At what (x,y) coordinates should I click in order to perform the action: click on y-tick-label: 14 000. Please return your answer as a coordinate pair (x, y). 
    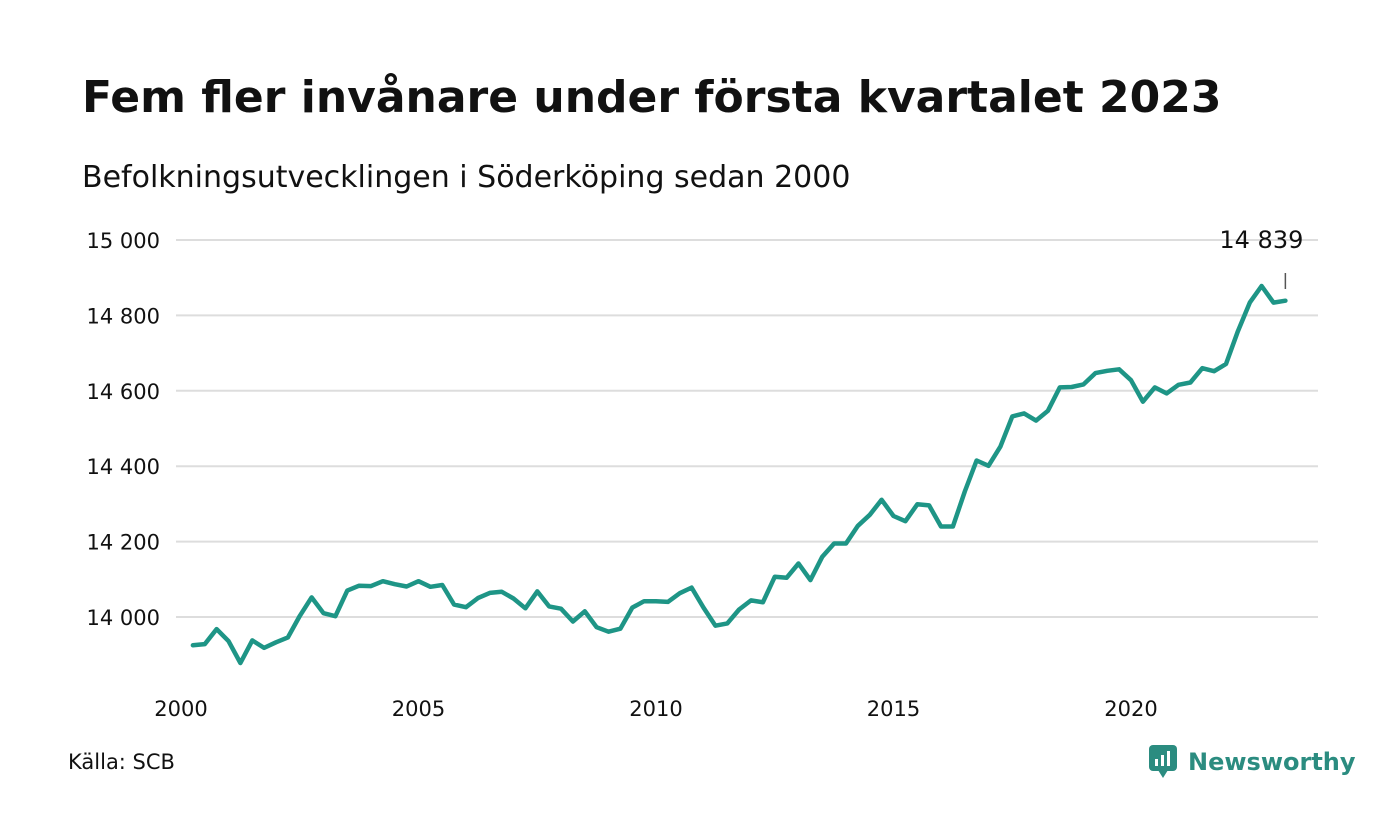
    Looking at the image, I should click on (123, 618).